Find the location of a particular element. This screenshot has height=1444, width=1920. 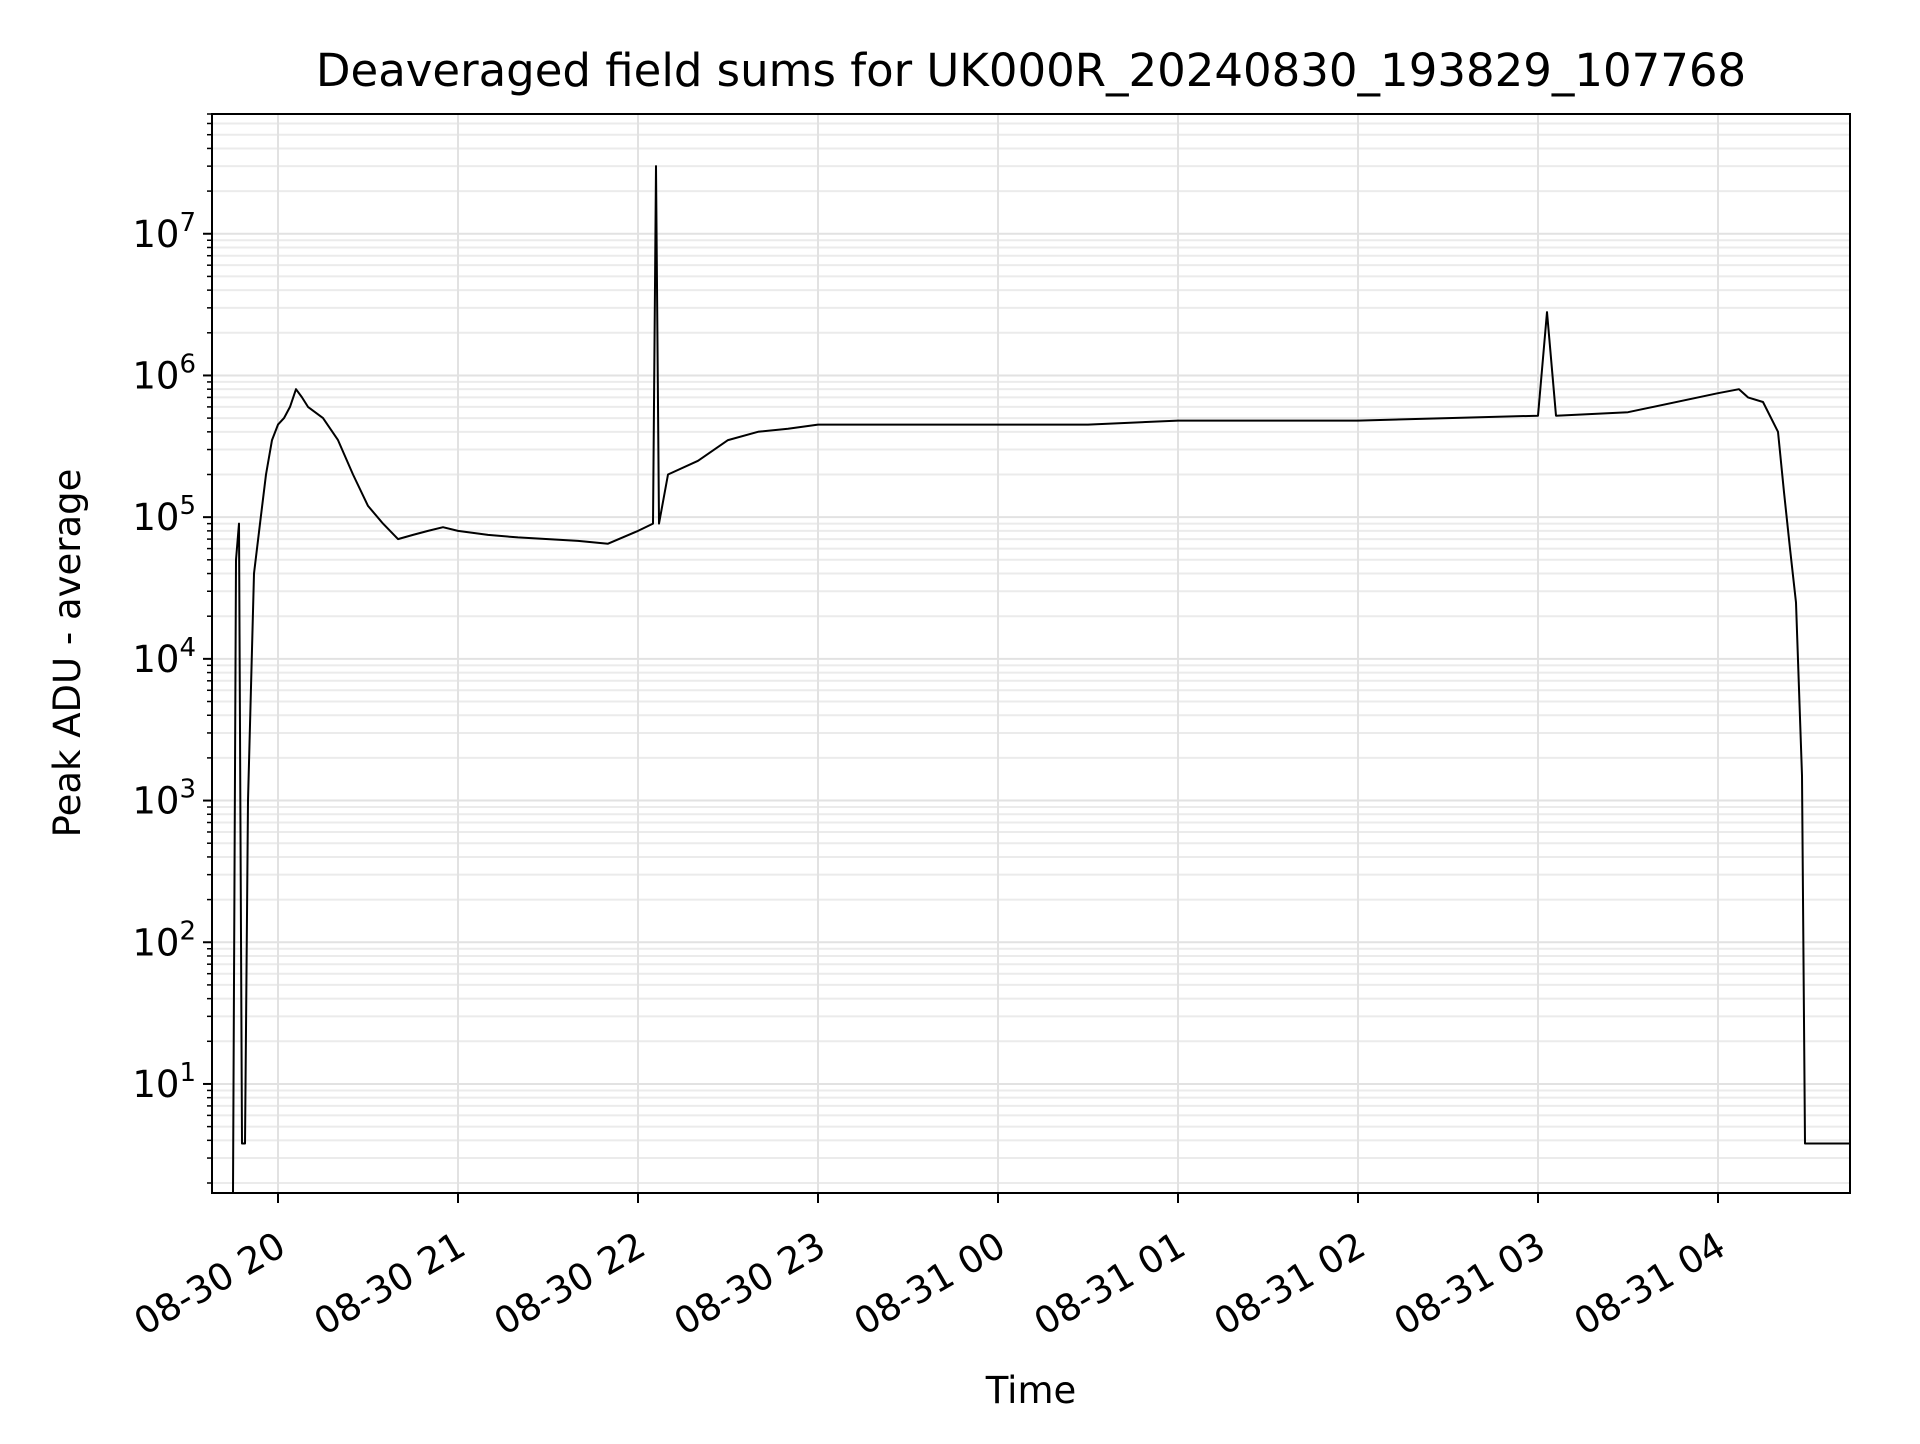

y-tick-label: 10⁴ is located at coordinates (164, 657).